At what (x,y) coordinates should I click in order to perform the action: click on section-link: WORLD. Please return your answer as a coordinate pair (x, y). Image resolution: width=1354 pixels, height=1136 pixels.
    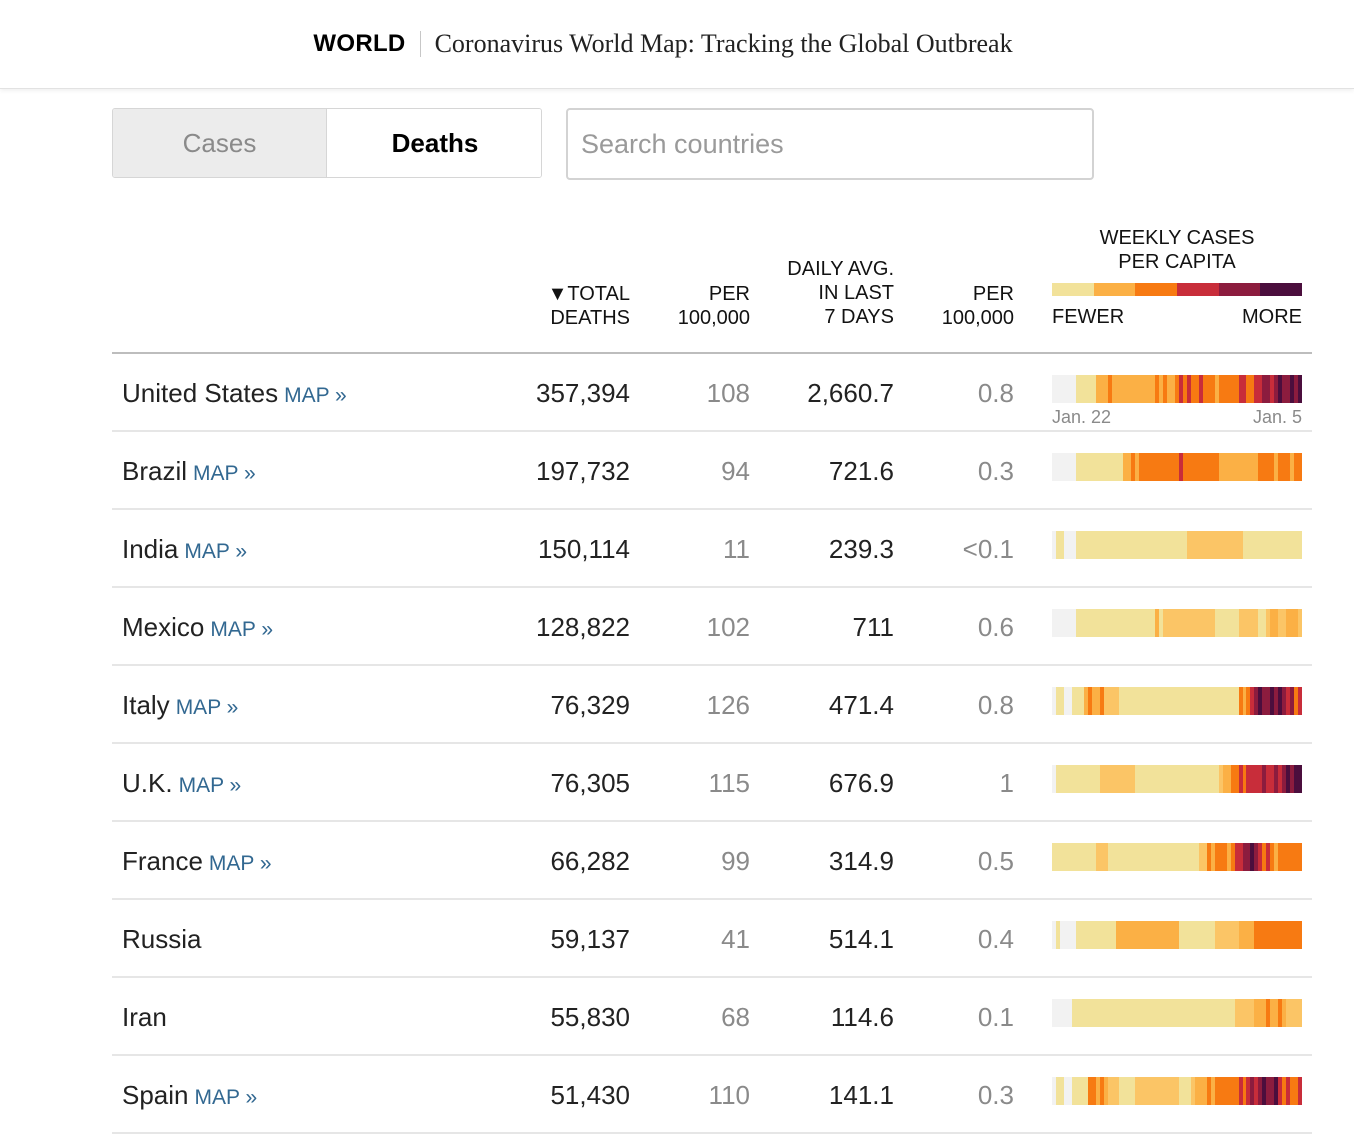
    Looking at the image, I should click on (359, 43).